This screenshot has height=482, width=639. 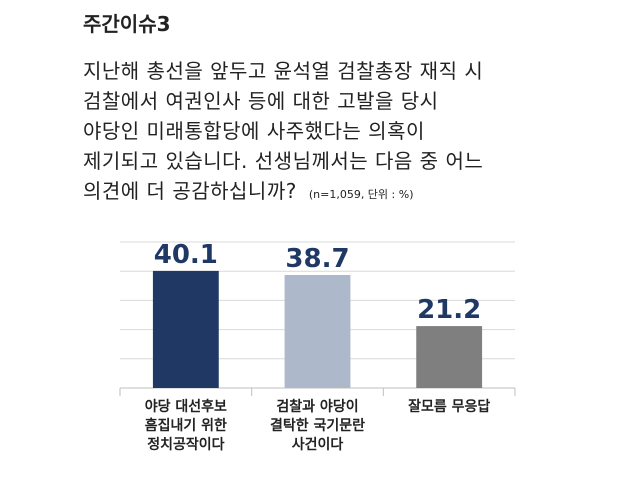 What do you see at coordinates (254, 131) in the screenshot?
I see `question-line: 야당인 미래통합당에 사주했다는 의혹이` at bounding box center [254, 131].